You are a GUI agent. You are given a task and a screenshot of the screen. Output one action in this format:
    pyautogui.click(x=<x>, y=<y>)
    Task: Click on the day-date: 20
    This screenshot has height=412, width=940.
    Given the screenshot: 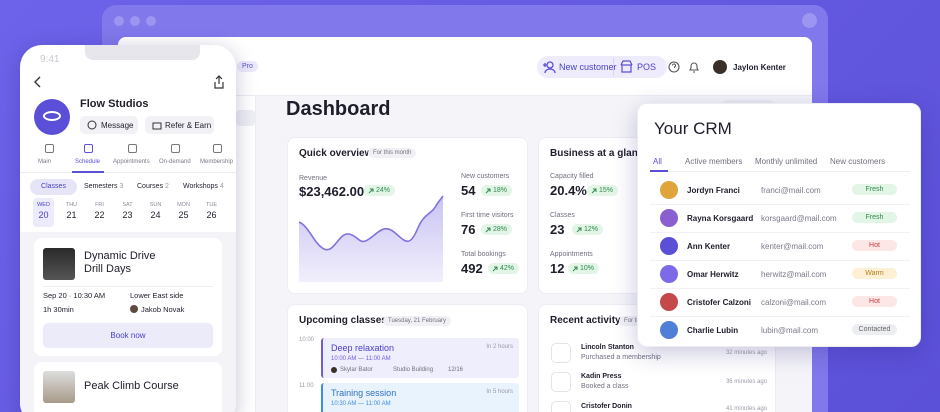 What is the action you would take?
    pyautogui.click(x=43, y=215)
    